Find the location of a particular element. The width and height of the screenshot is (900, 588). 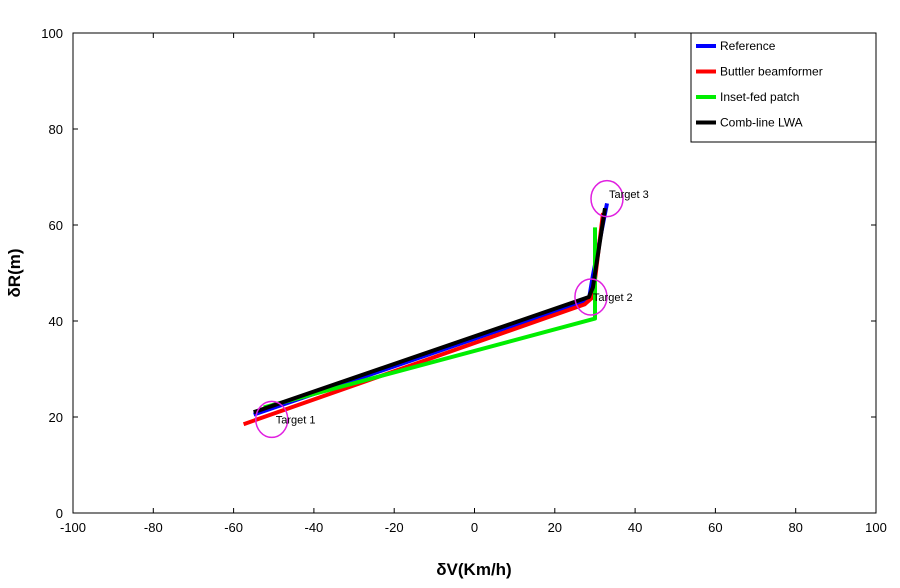

series-line-inset-fed-patch is located at coordinates (430, 318).